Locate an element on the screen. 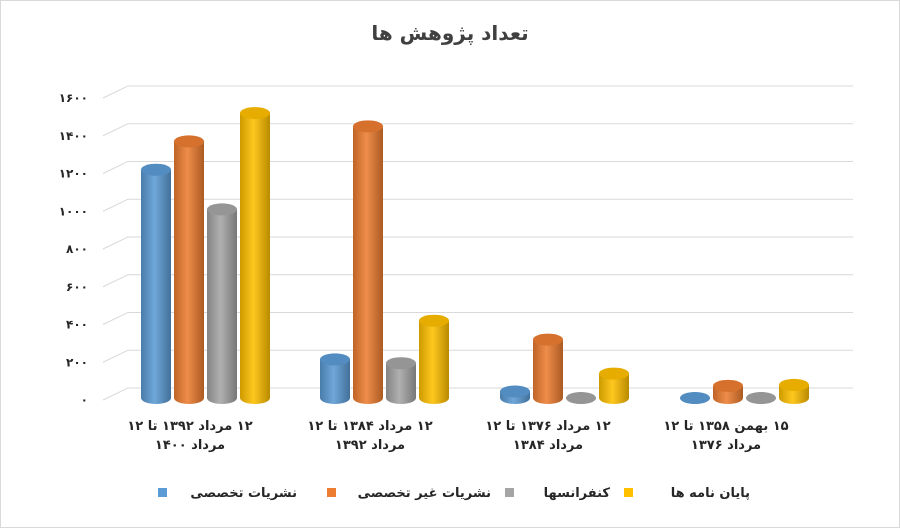 The width and height of the screenshot is (900, 528). y-tick-label: ۴۰۰ is located at coordinates (77, 325).